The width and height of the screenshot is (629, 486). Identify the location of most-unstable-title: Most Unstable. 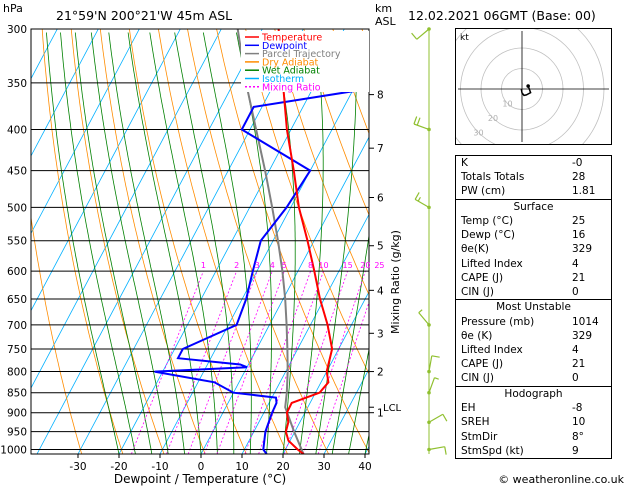
(533, 307).